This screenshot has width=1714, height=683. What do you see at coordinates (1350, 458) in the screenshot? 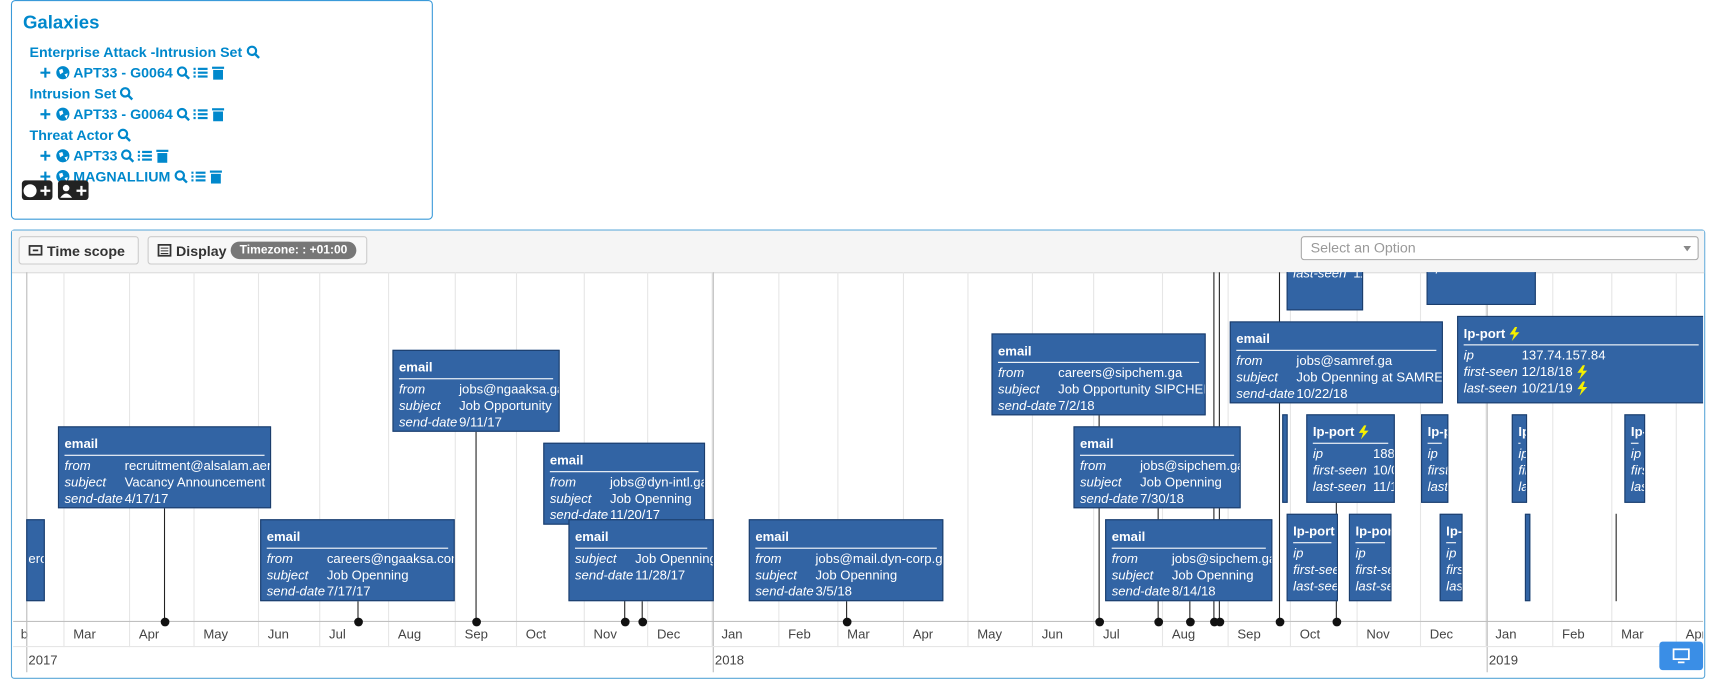
I see `event-box: Ip-port ip 188. first-seen 10/0 last-seen 11/1` at bounding box center [1350, 458].